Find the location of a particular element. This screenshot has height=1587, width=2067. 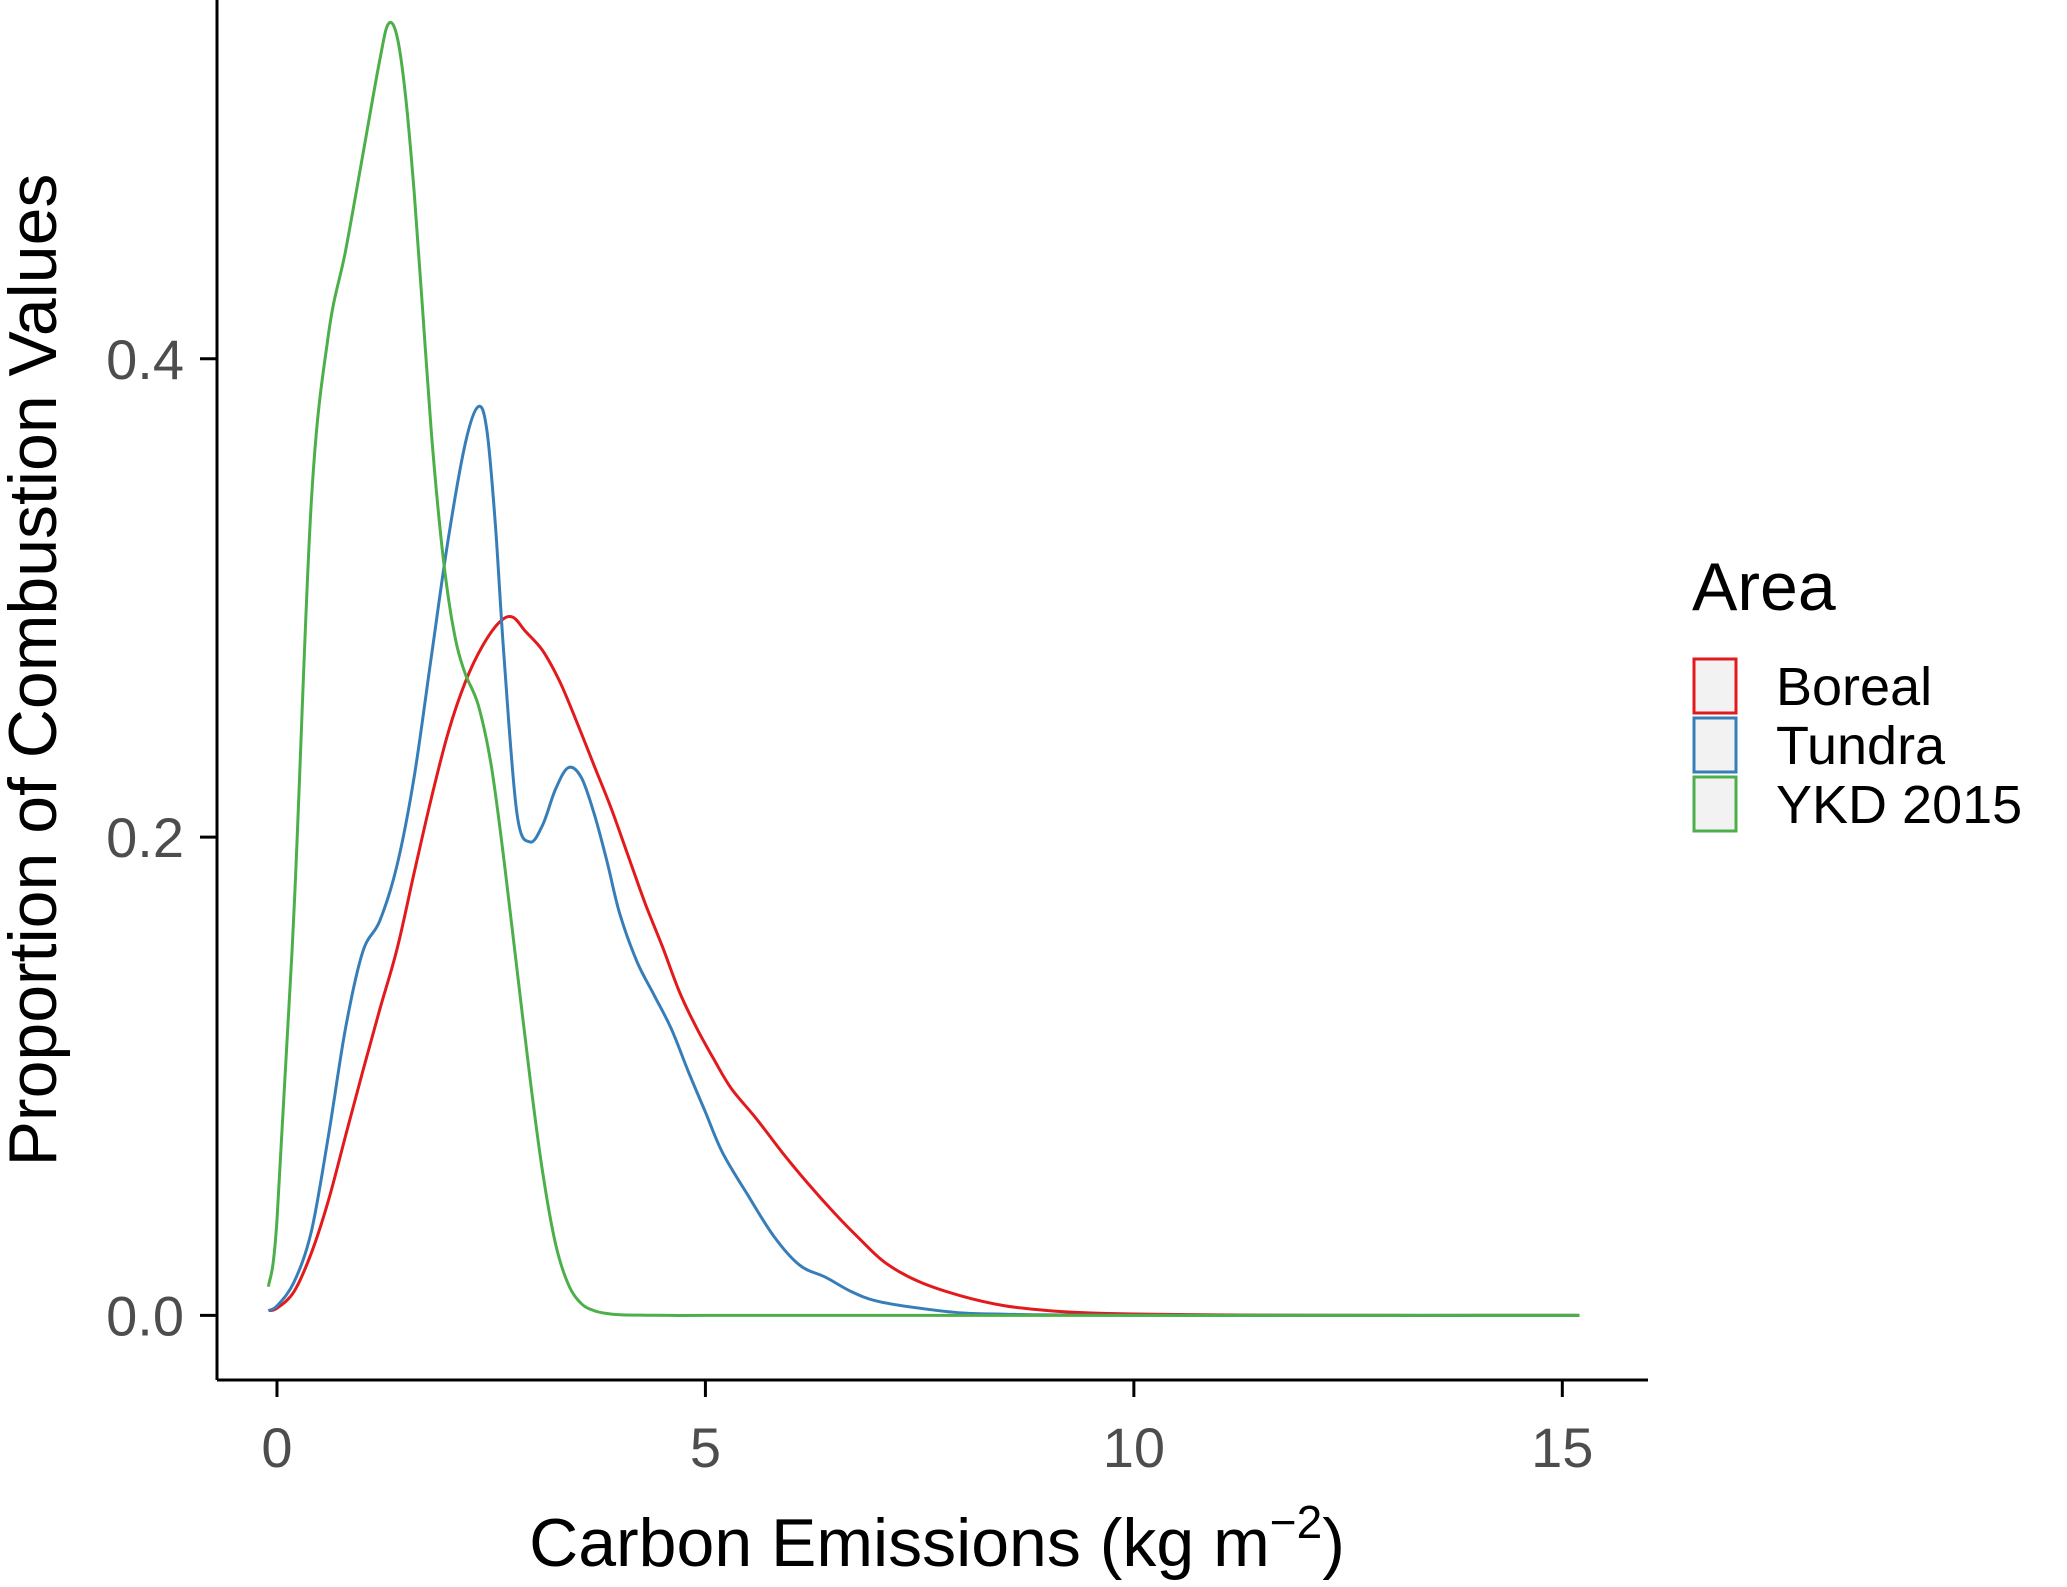

x-tick-label: 5 is located at coordinates (705, 1447).